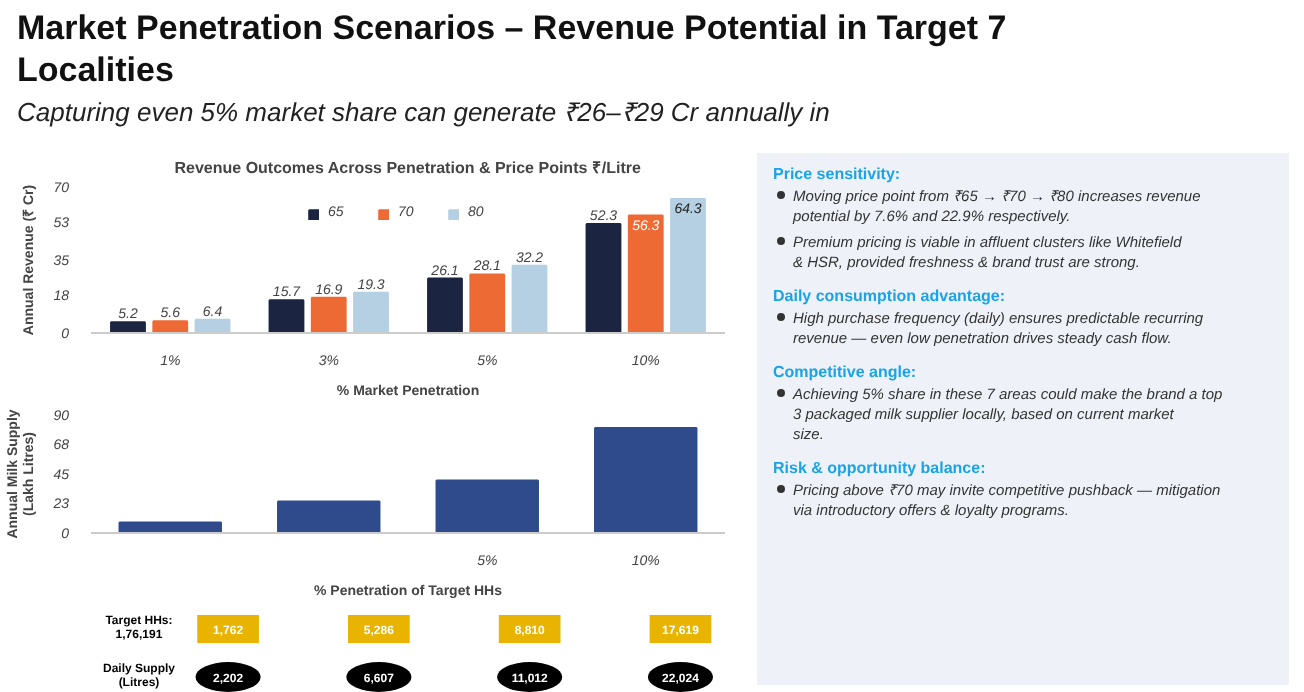  I want to click on text: Daily consumption advantage:, so click(889, 296).